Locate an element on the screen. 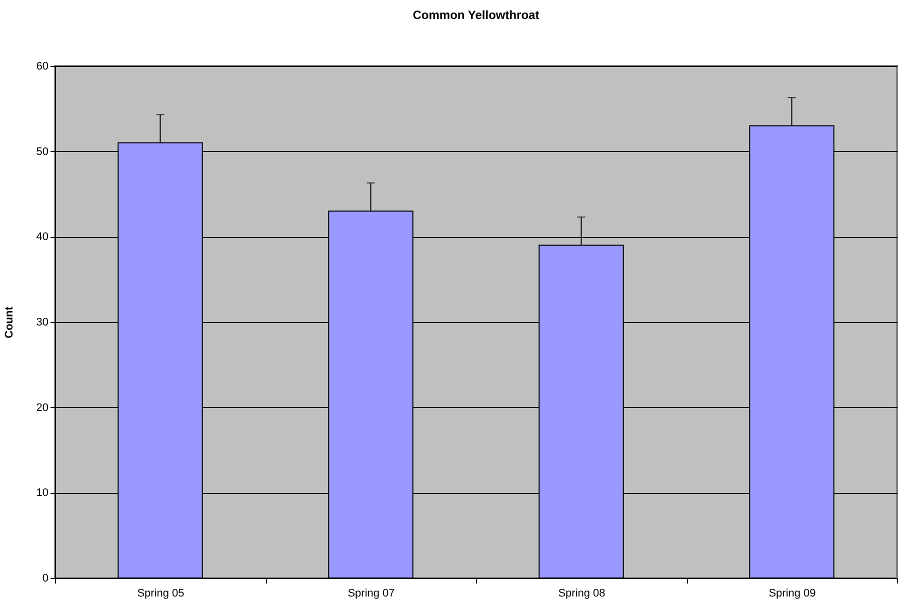  y-tick-label: 20 is located at coordinates (42, 408).